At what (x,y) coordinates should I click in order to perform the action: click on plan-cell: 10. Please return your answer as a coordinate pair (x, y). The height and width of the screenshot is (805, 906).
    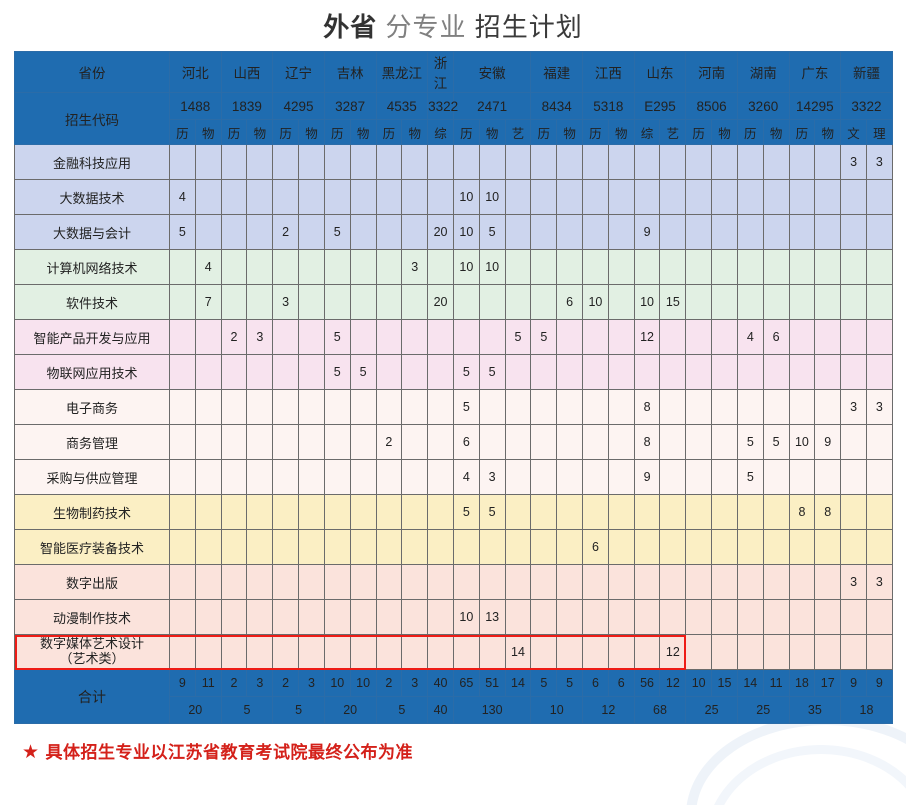
    Looking at the image, I should click on (595, 302).